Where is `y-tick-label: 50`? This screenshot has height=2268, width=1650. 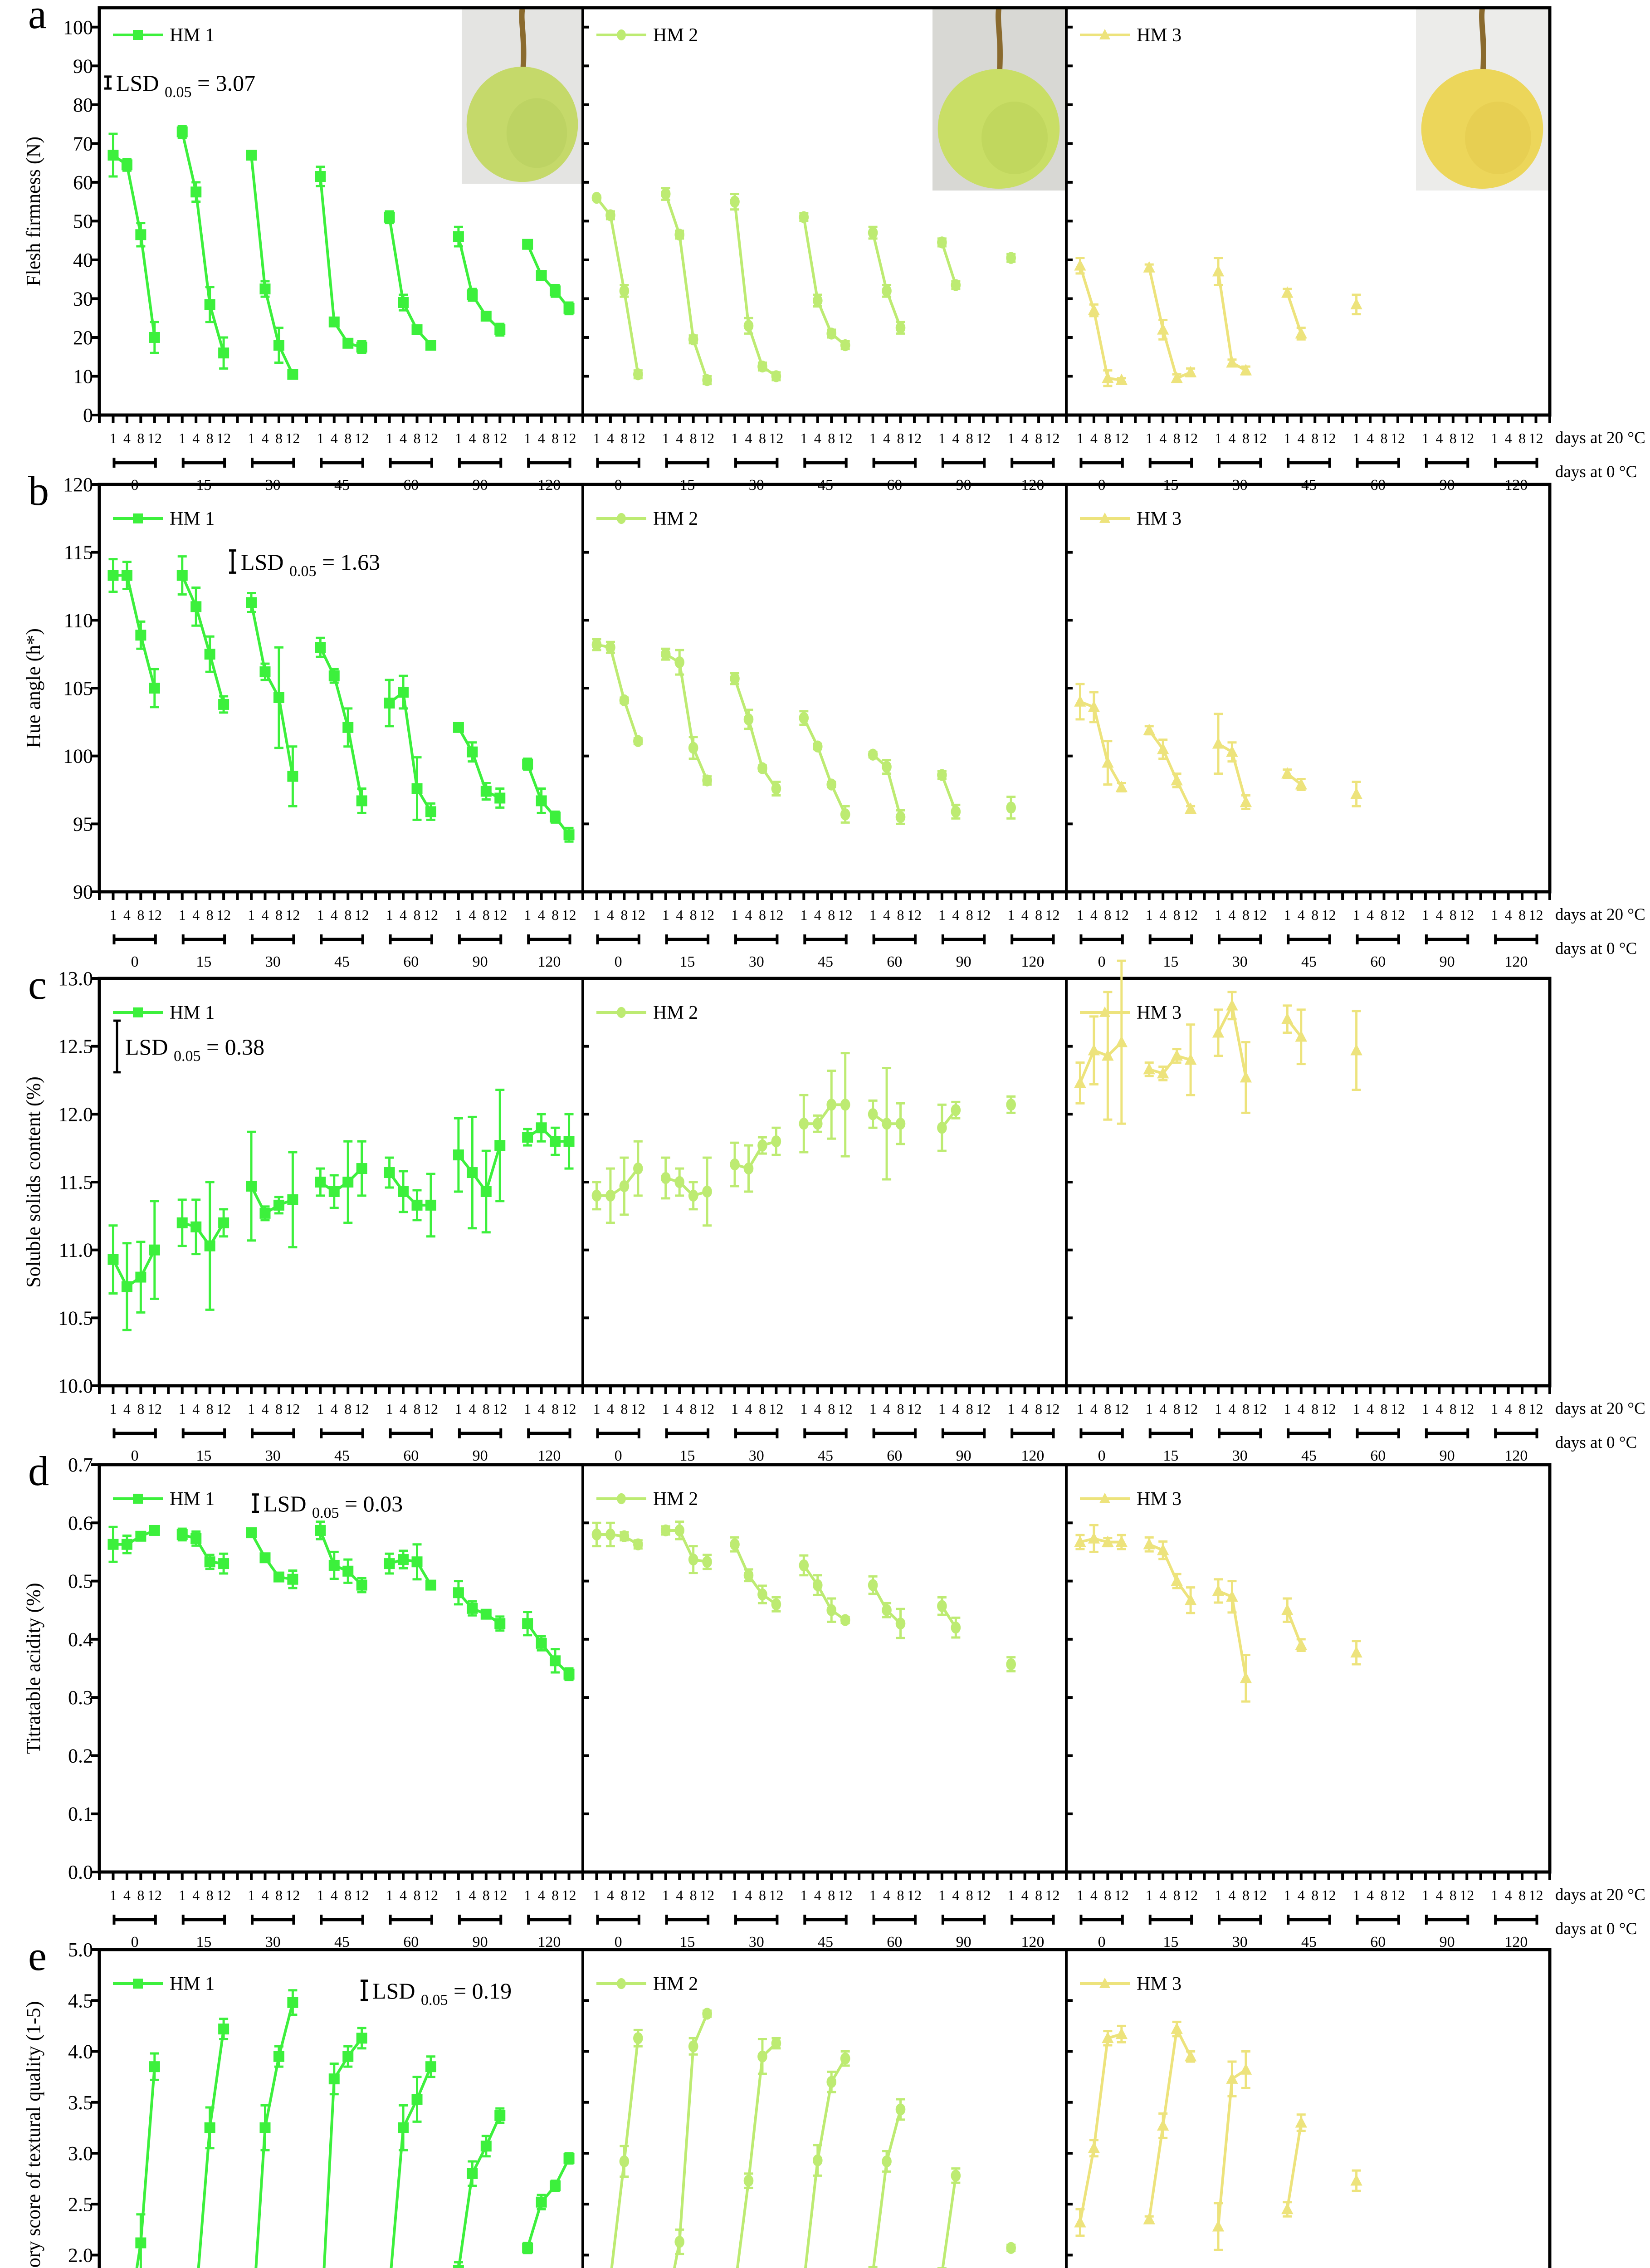
y-tick-label: 50 is located at coordinates (83, 221).